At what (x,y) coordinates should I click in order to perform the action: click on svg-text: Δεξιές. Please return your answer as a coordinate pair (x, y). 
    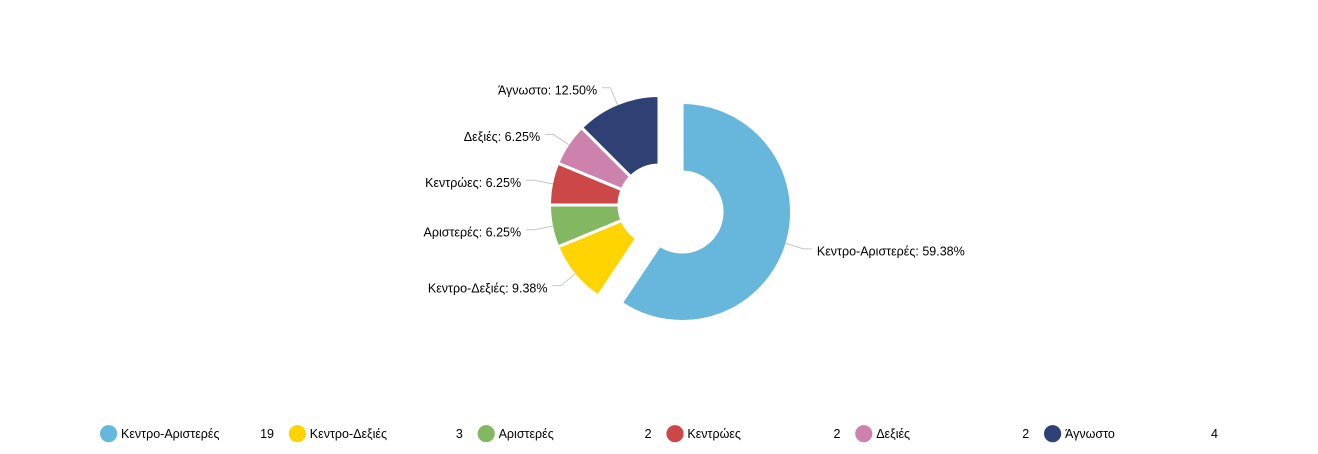
    Looking at the image, I should click on (893, 434).